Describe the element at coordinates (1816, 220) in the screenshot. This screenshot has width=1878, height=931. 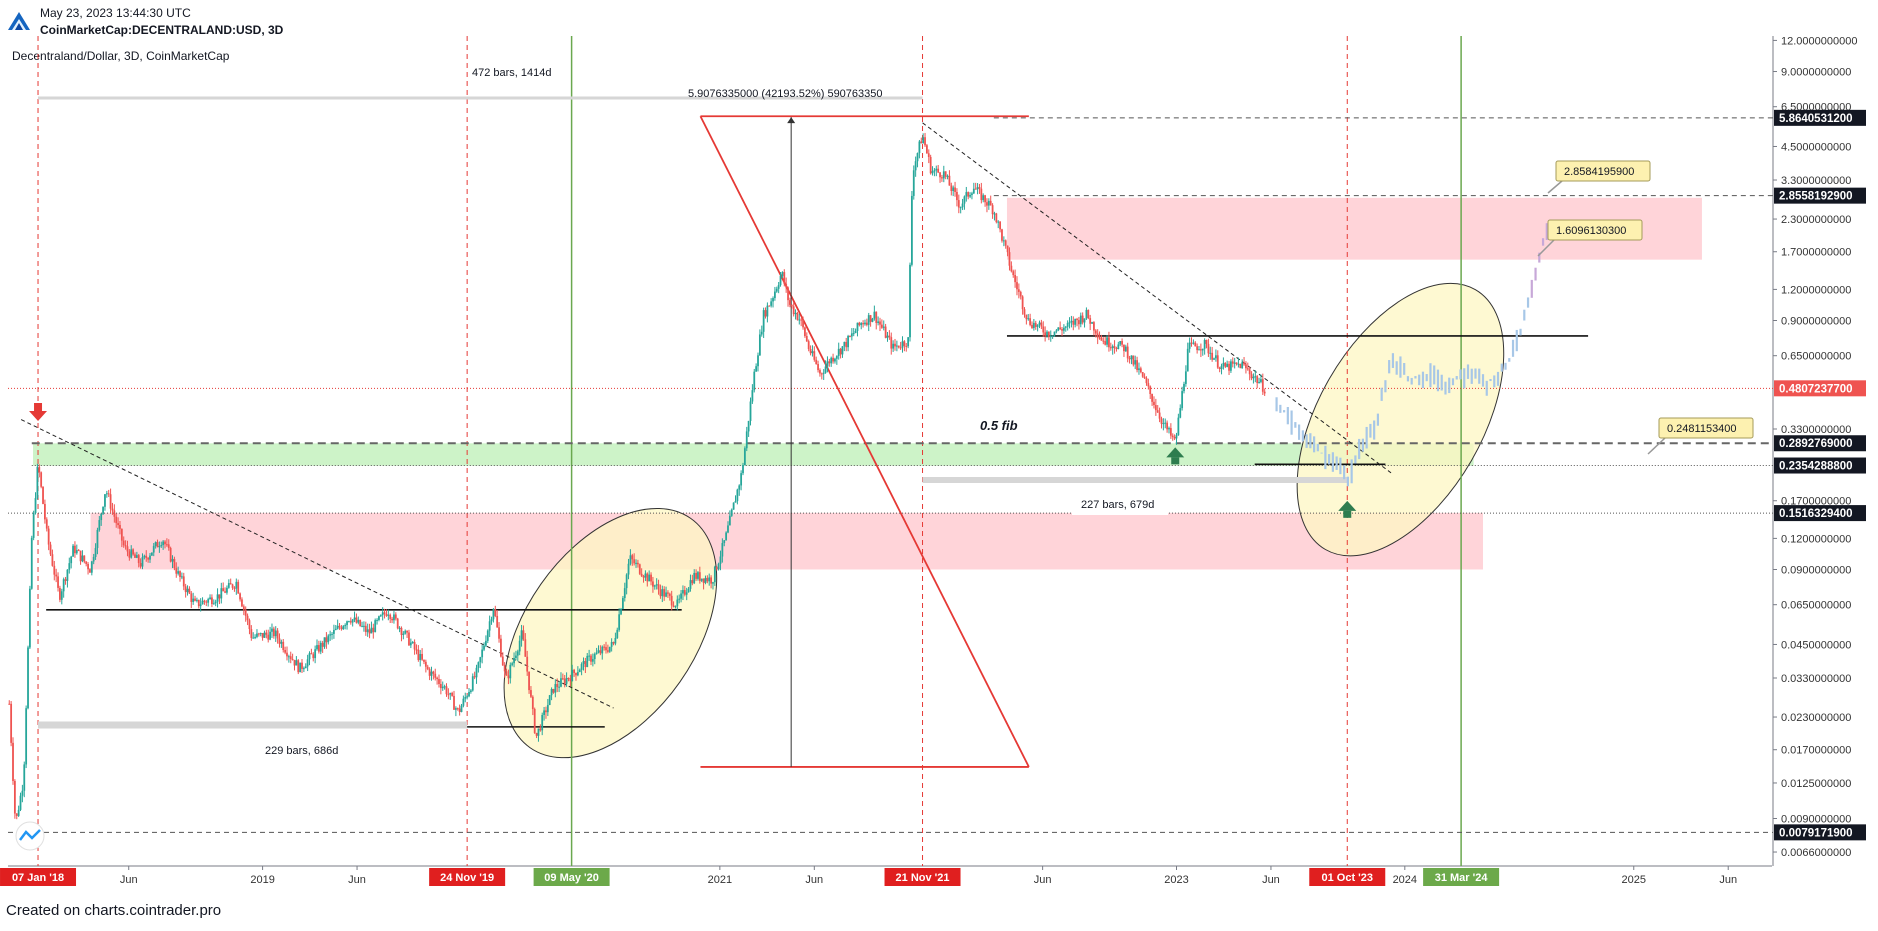
I see `y-tick-label-5: 2.3000000000` at that location.